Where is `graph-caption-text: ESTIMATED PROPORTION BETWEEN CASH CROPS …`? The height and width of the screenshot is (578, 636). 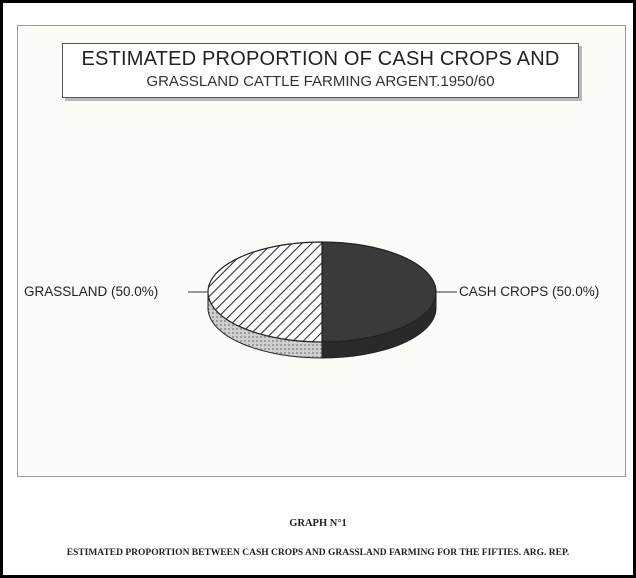 graph-caption-text: ESTIMATED PROPORTION BETWEEN CASH CROPS … is located at coordinates (318, 553).